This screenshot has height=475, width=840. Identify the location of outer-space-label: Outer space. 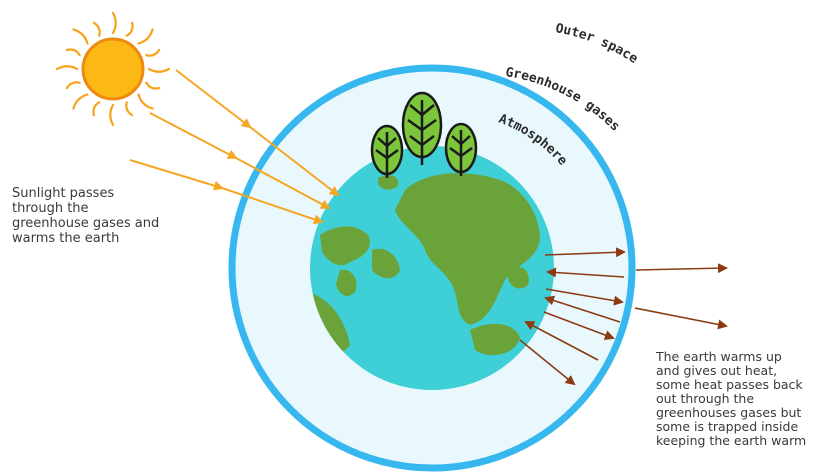
(597, 44).